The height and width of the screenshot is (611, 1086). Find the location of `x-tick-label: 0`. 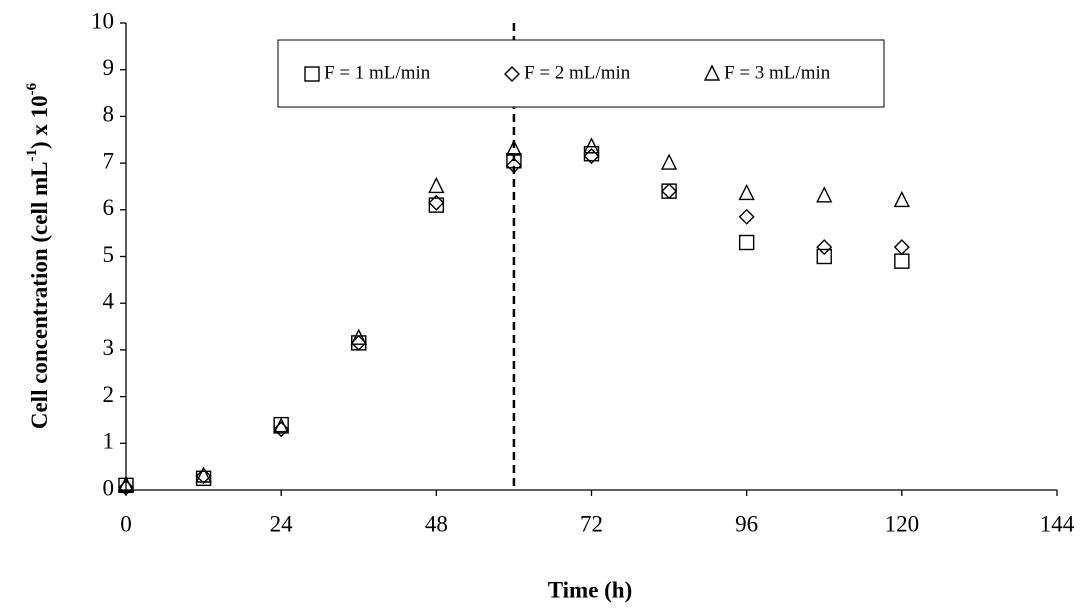

x-tick-label: 0 is located at coordinates (126, 523).